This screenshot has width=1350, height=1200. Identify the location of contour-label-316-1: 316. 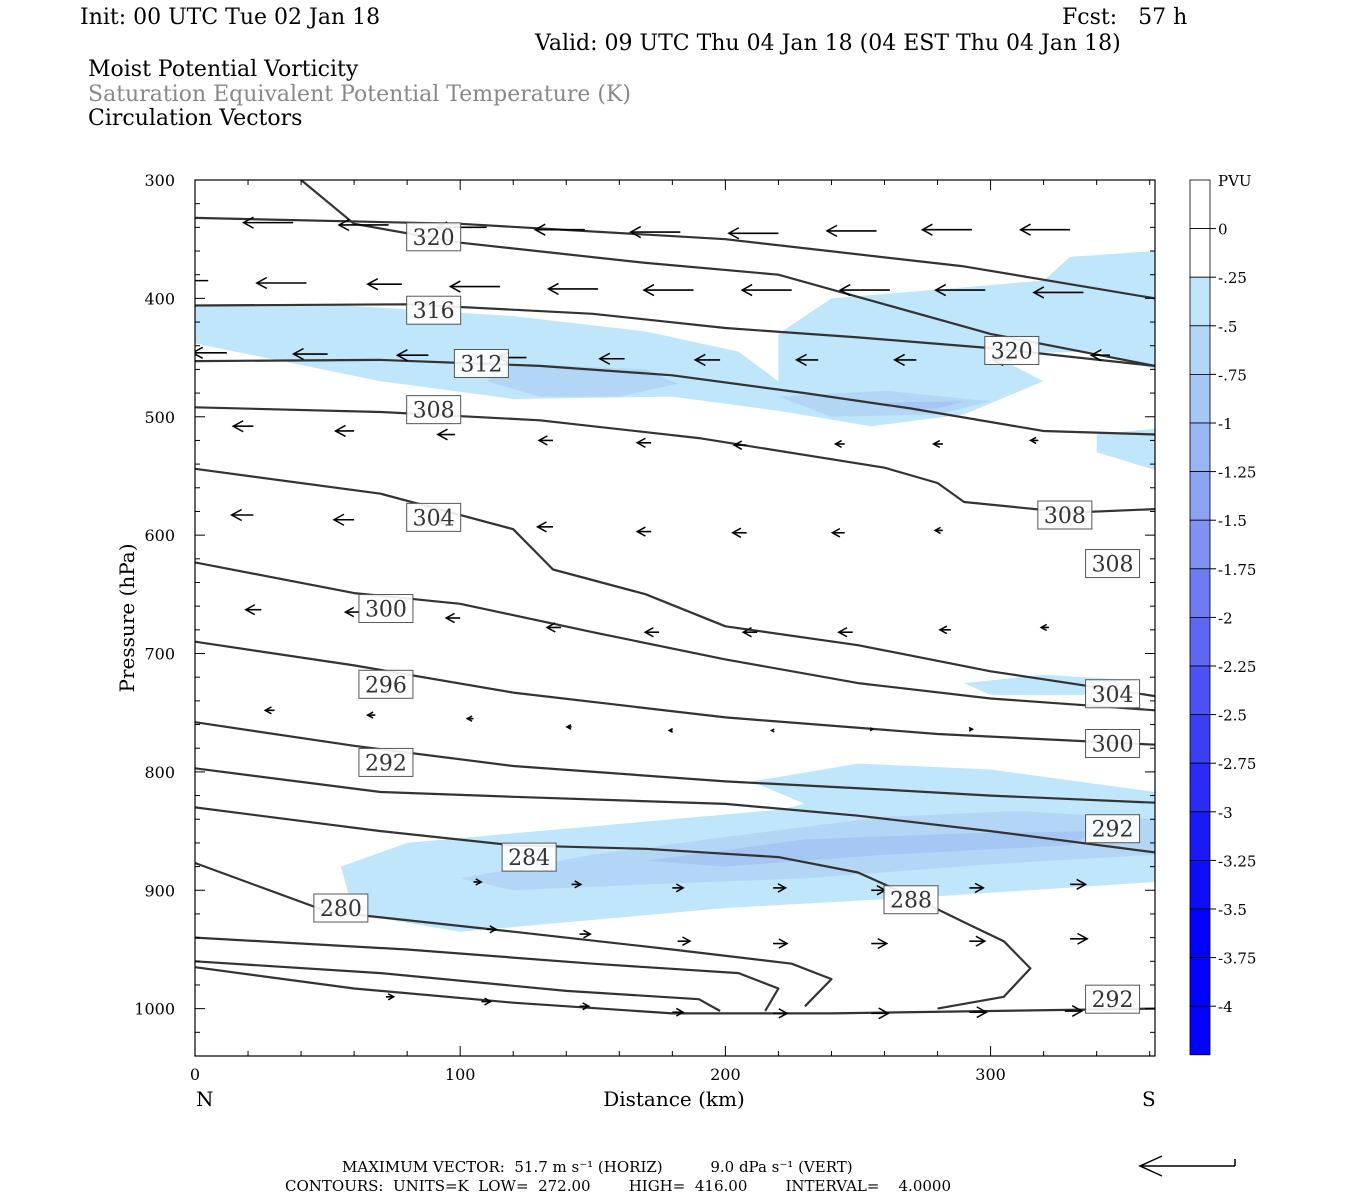
(434, 310).